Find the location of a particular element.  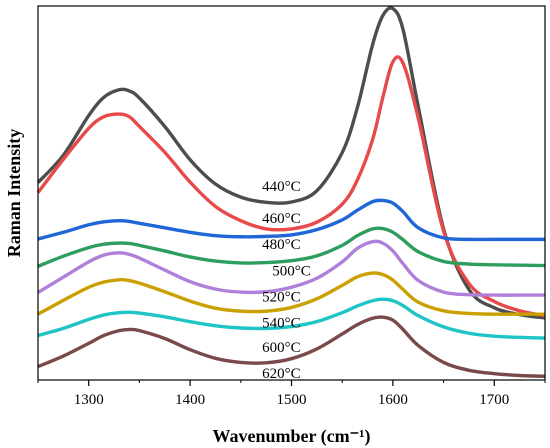

series-label-1: 460°C is located at coordinates (281, 219).